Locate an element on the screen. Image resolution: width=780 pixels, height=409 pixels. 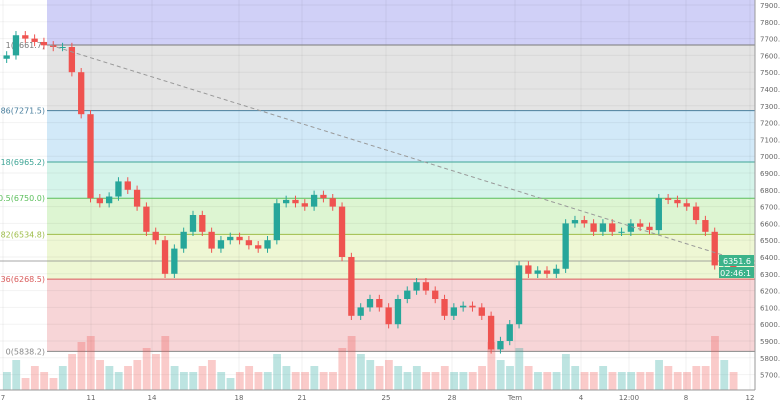
x-tick-label: 12:00 is located at coordinates (629, 398).